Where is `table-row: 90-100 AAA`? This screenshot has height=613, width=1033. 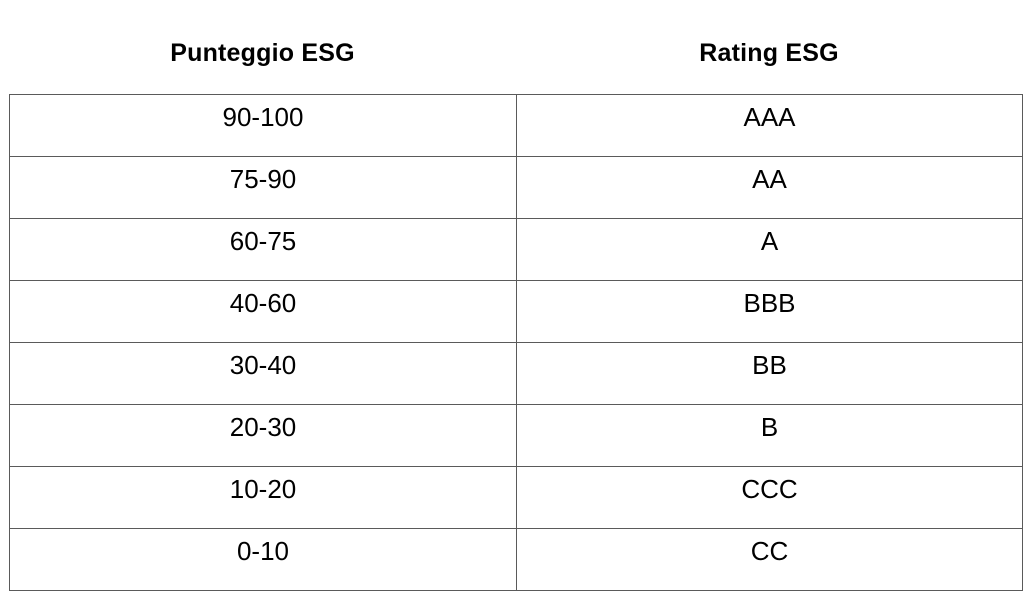
table-row: 90-100 AAA is located at coordinates (516, 125).